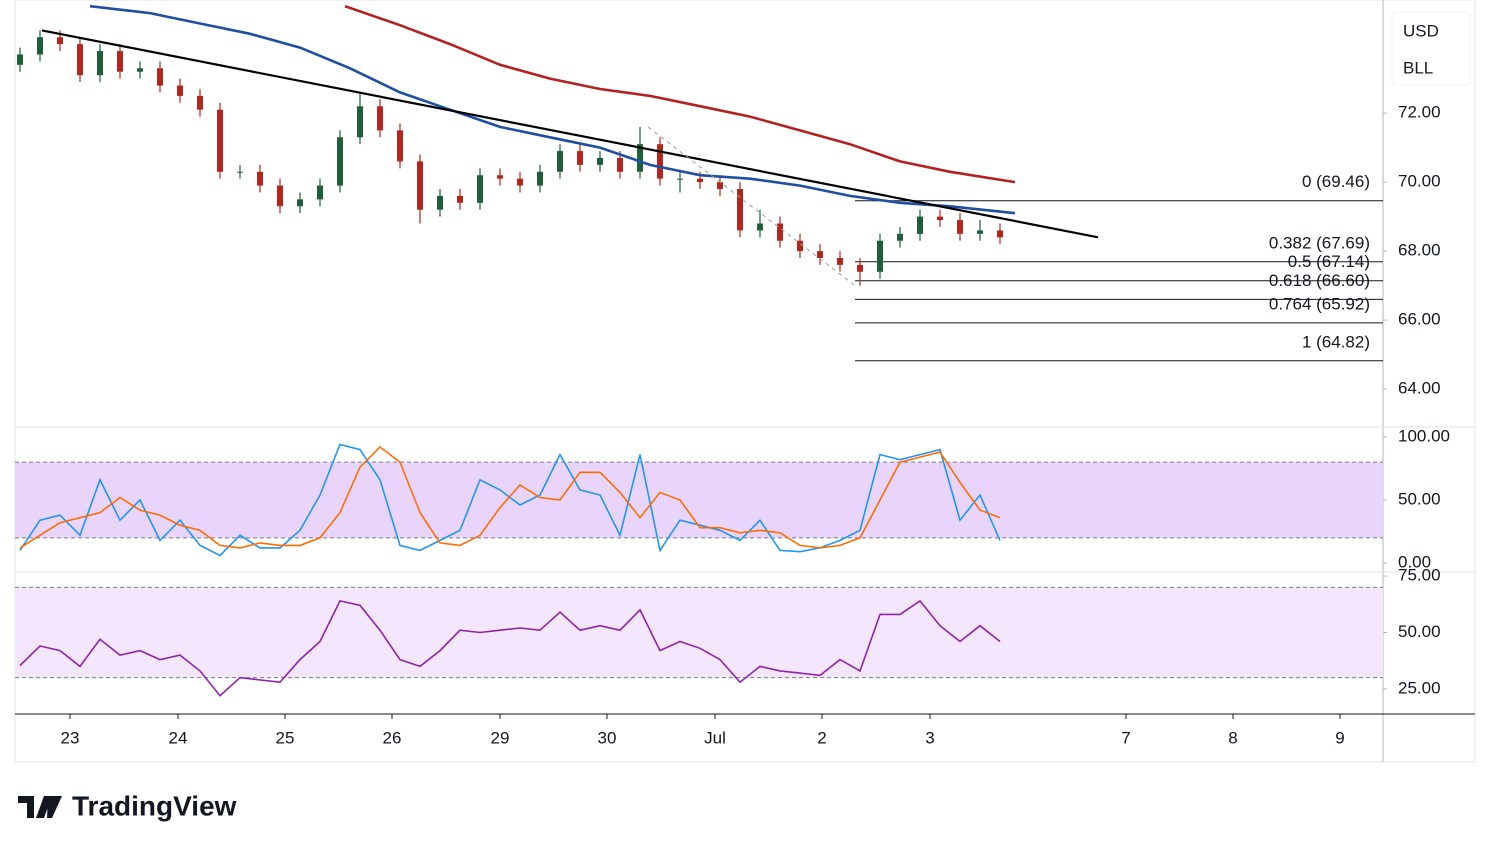 The height and width of the screenshot is (852, 1491). I want to click on logo: TradingView, so click(127, 805).